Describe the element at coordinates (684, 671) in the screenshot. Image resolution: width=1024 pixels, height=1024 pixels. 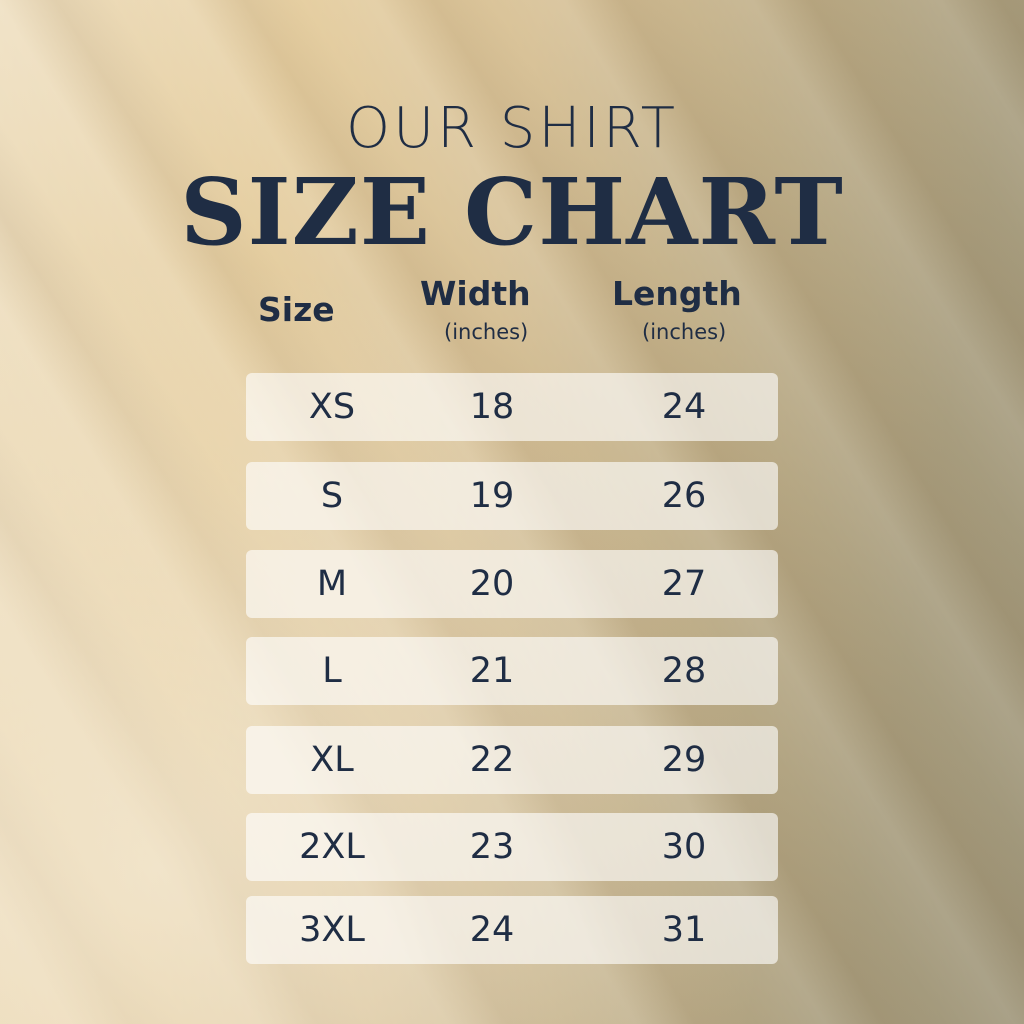
I see `cell-length: 28` at that location.